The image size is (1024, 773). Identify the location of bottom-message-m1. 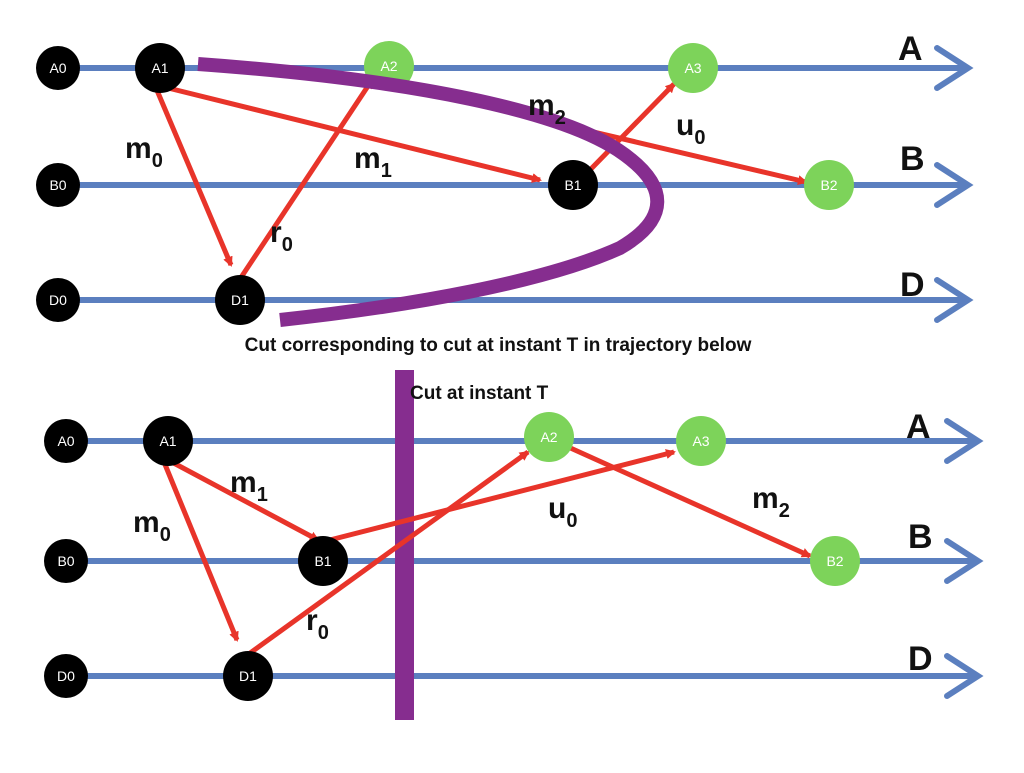
(243, 500).